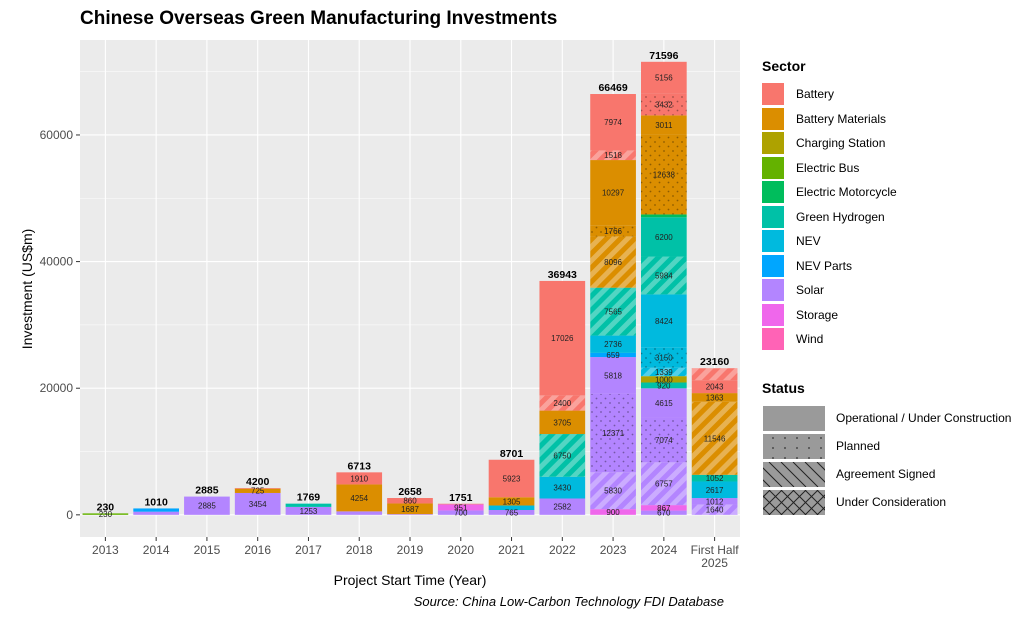 Image resolution: width=1024 pixels, height=621 pixels. Describe the element at coordinates (461, 513) in the screenshot. I see `segment-data-label: 700` at that location.